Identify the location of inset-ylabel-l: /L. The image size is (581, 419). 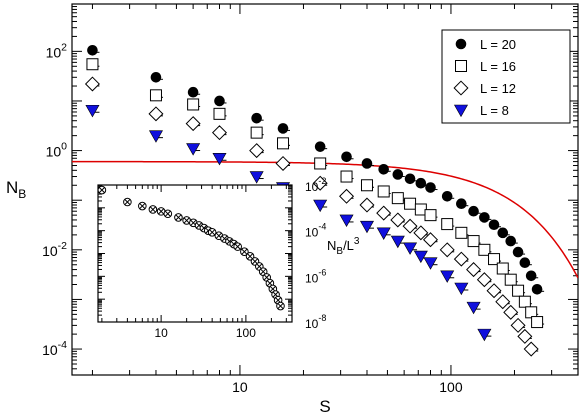
(348, 245).